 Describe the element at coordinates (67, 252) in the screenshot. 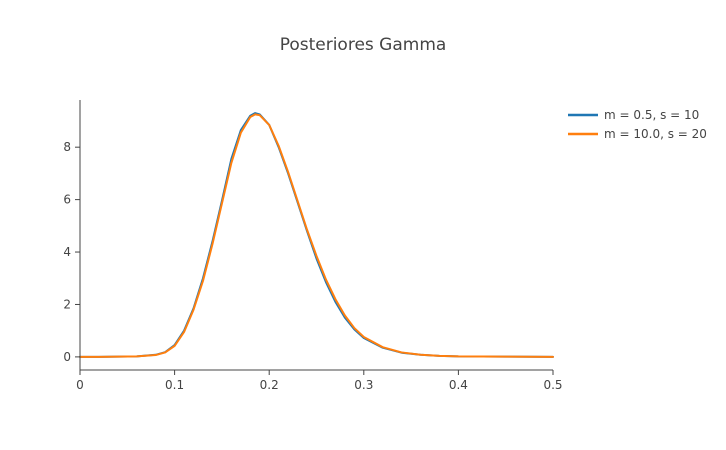

I see `y-tick-label: 4` at that location.